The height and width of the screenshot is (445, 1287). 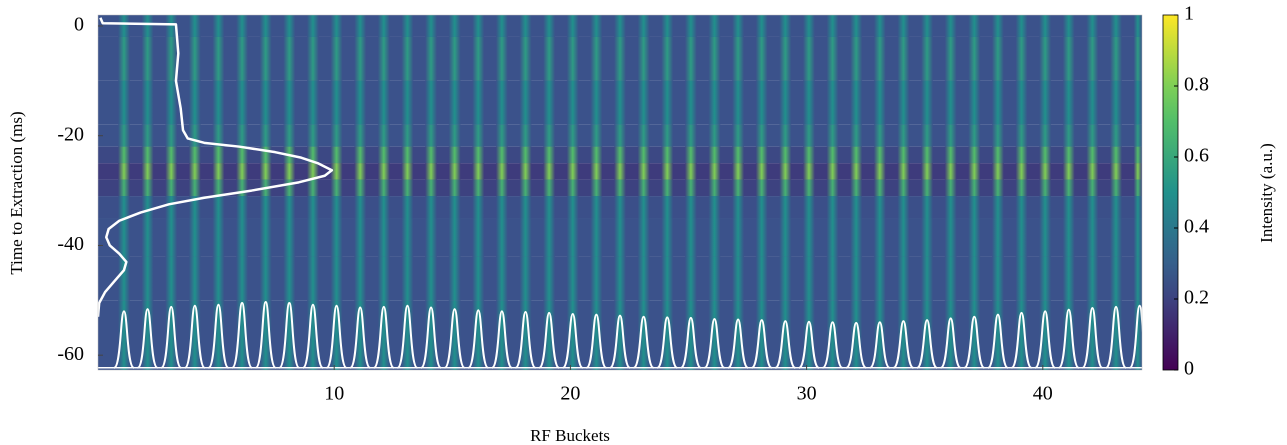 I want to click on colorbar-tick-label: 0.4, so click(x=1196, y=227).